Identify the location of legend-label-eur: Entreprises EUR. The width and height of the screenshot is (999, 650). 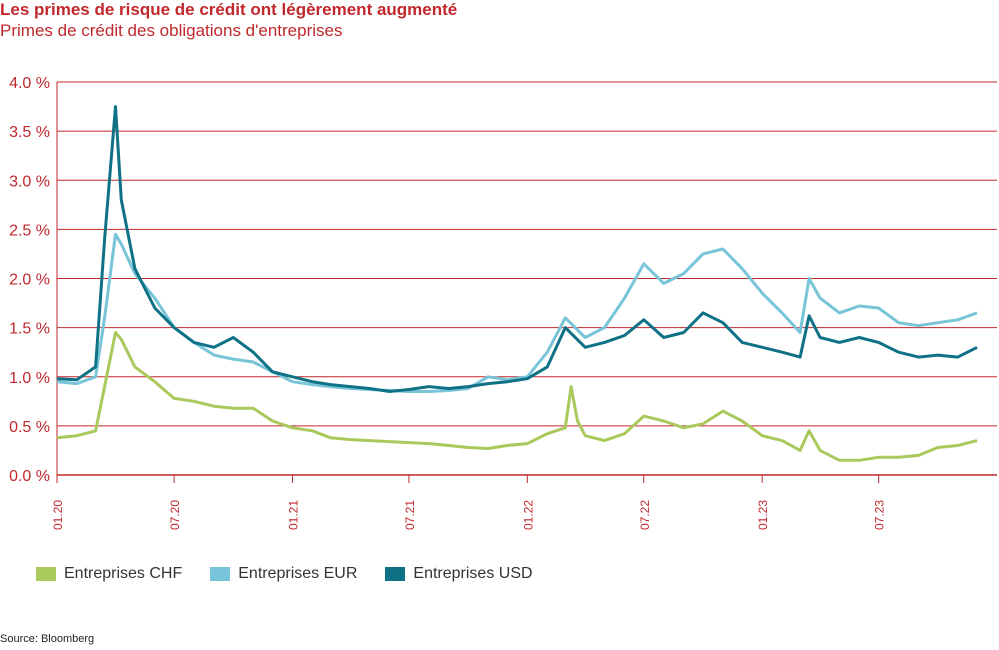
(298, 573).